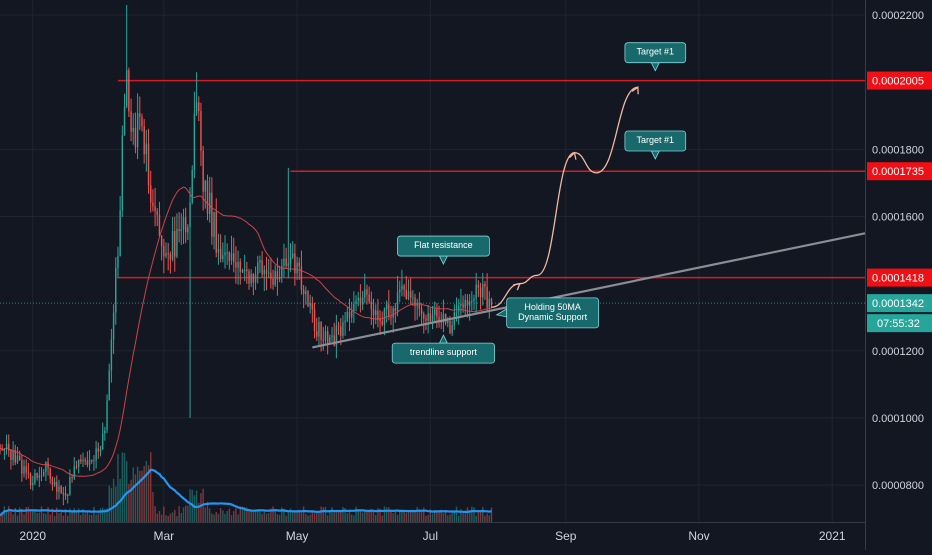 The image size is (932, 555). Describe the element at coordinates (899, 303) in the screenshot. I see `current-price-badge` at that location.